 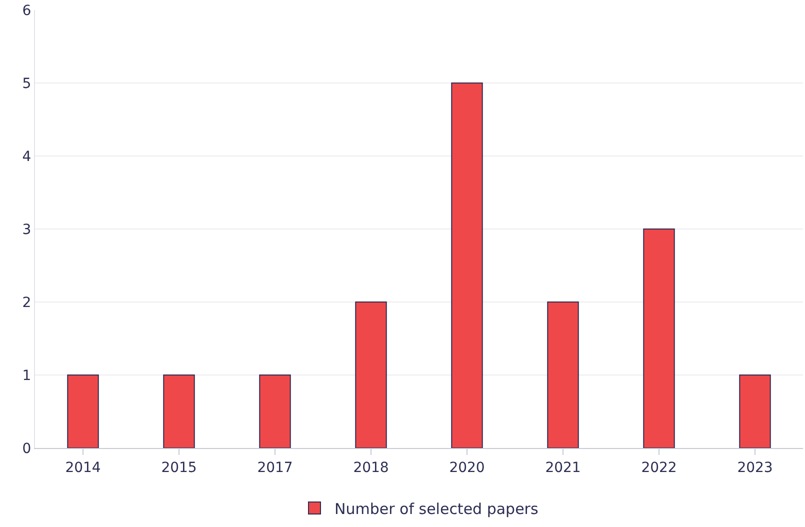 I want to click on x-tick-label: 2021, so click(x=563, y=468).